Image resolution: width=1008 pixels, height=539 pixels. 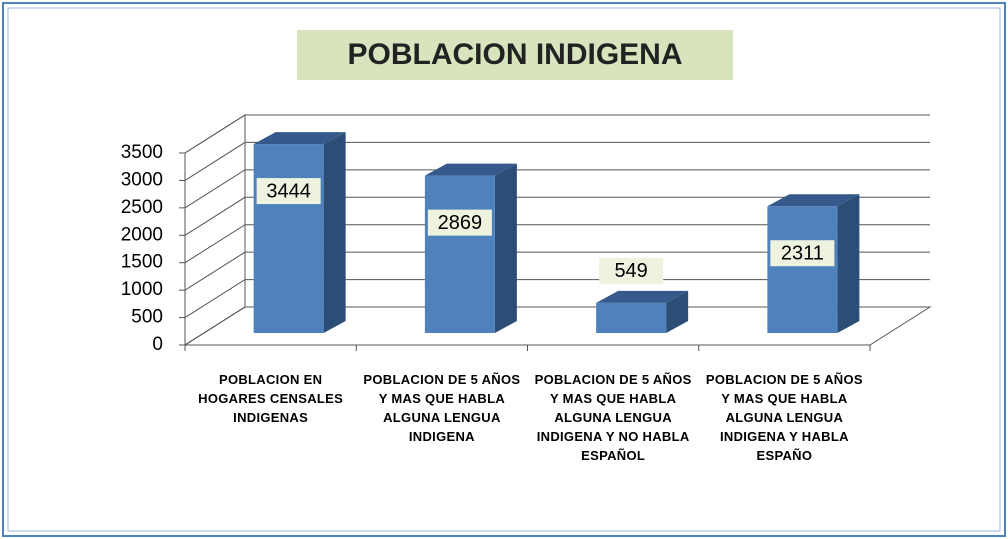 I want to click on chart-title: POBLACION INDIGENA, so click(x=514, y=54).